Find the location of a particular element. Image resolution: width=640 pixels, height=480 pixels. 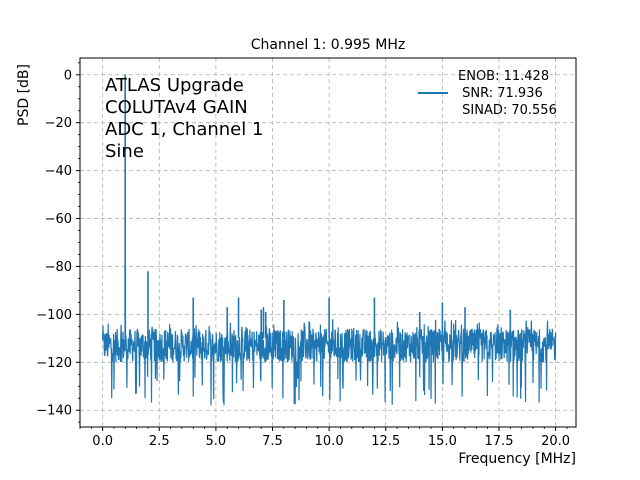

y-tick-label: −100 is located at coordinates (54, 315).